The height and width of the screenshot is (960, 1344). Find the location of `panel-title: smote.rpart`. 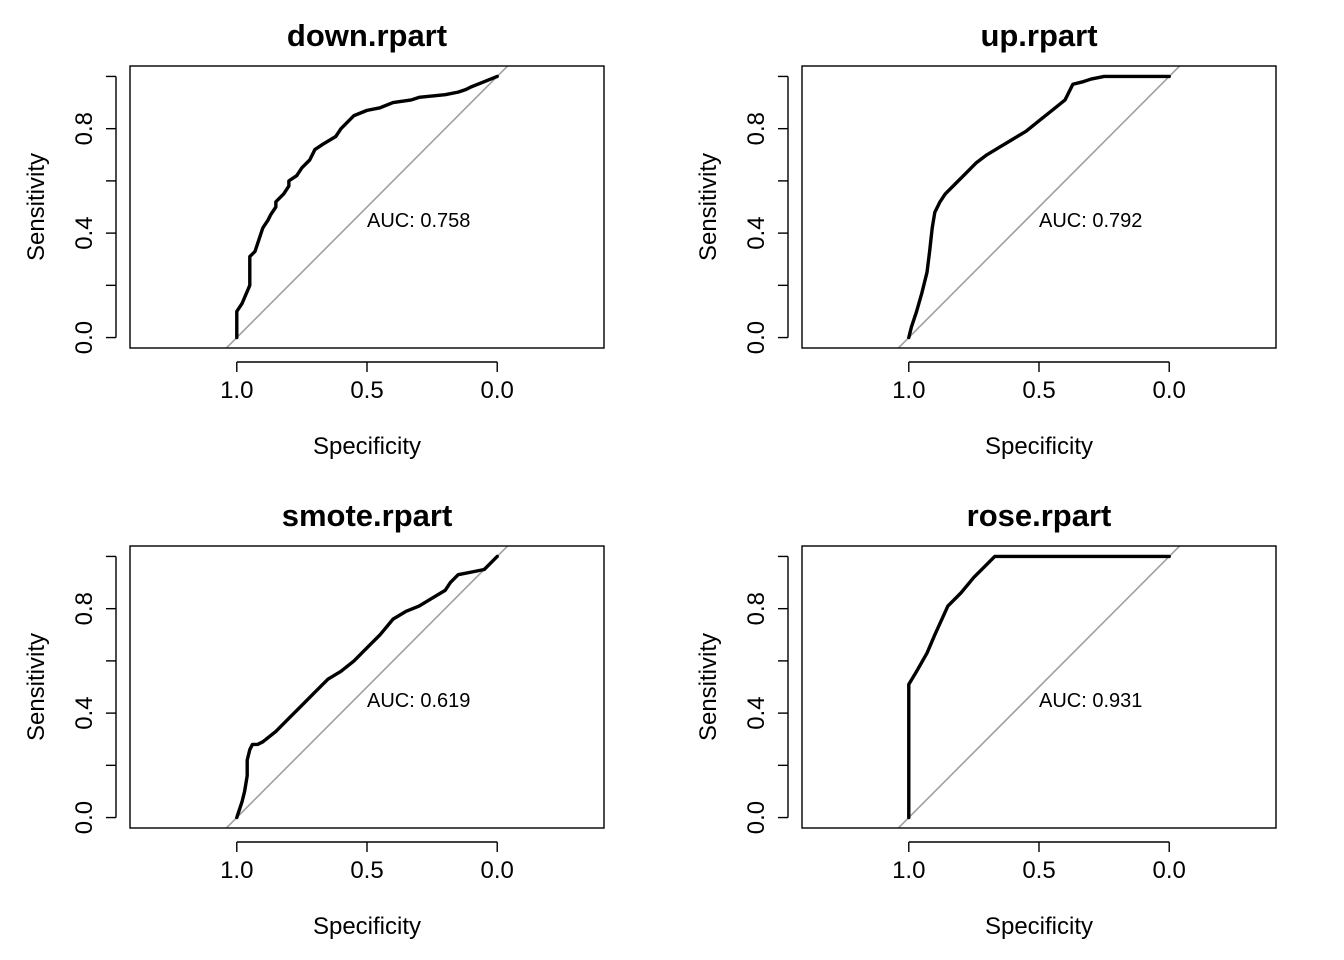

panel-title: smote.rpart is located at coordinates (367, 515).